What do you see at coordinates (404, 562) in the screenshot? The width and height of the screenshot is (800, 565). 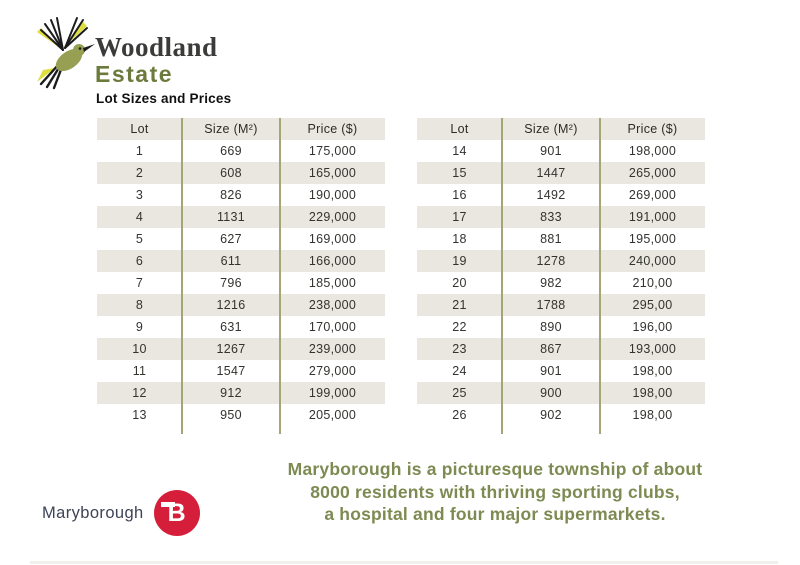 I see `cutoff-content-strip` at bounding box center [404, 562].